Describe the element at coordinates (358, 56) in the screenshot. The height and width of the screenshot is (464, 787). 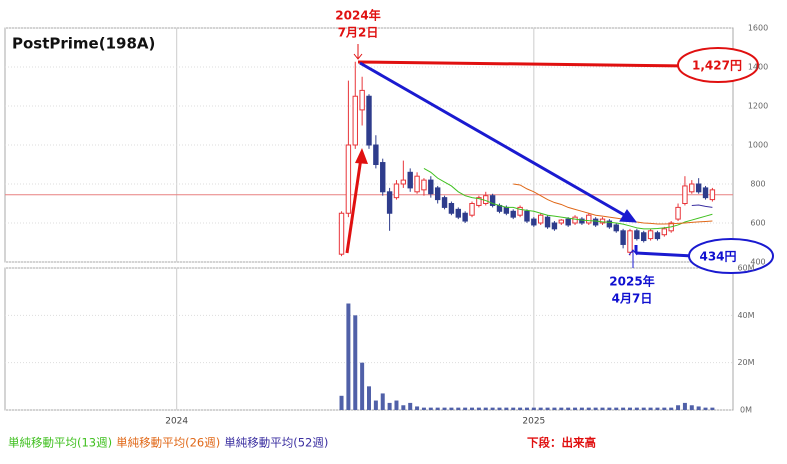
I see `pointer-head` at that location.